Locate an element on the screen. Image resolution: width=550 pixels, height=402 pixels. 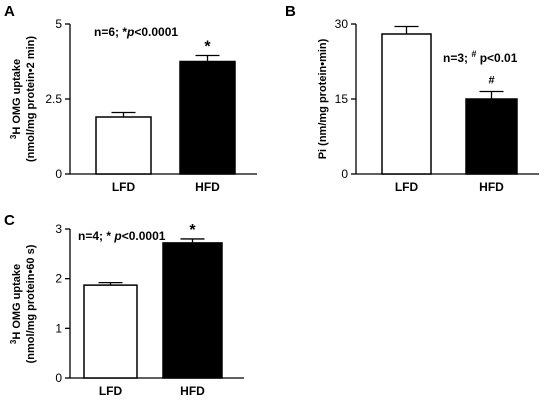
stats-annotation: n=6; *p<0.0001 is located at coordinates (136, 32).